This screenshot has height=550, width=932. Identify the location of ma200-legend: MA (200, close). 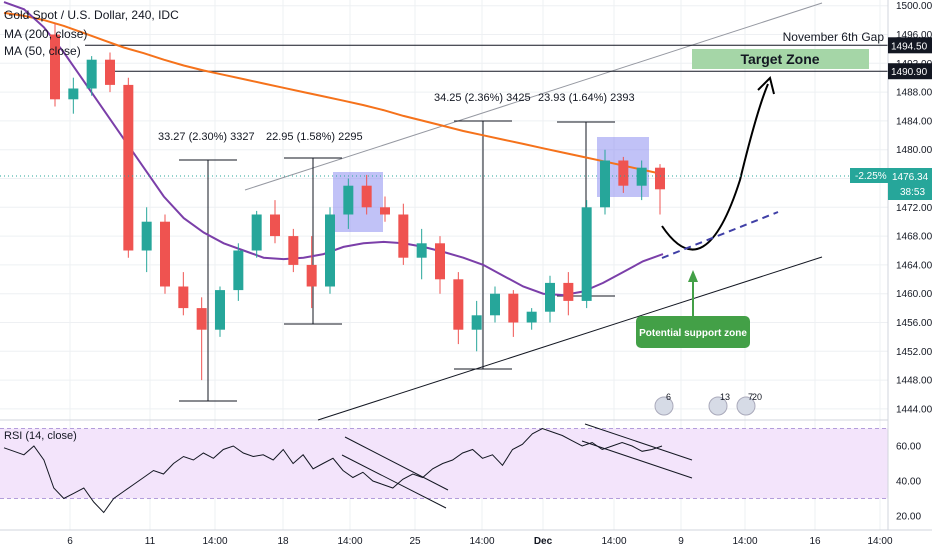
(46, 34).